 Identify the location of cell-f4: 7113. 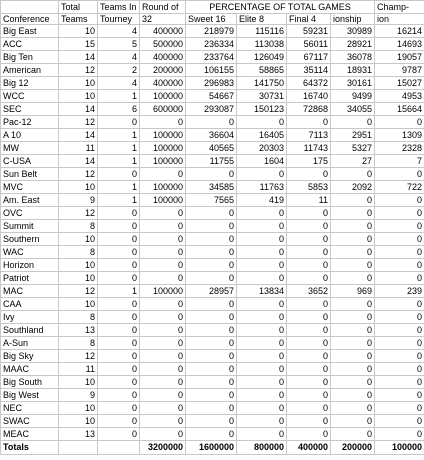
(308, 135).